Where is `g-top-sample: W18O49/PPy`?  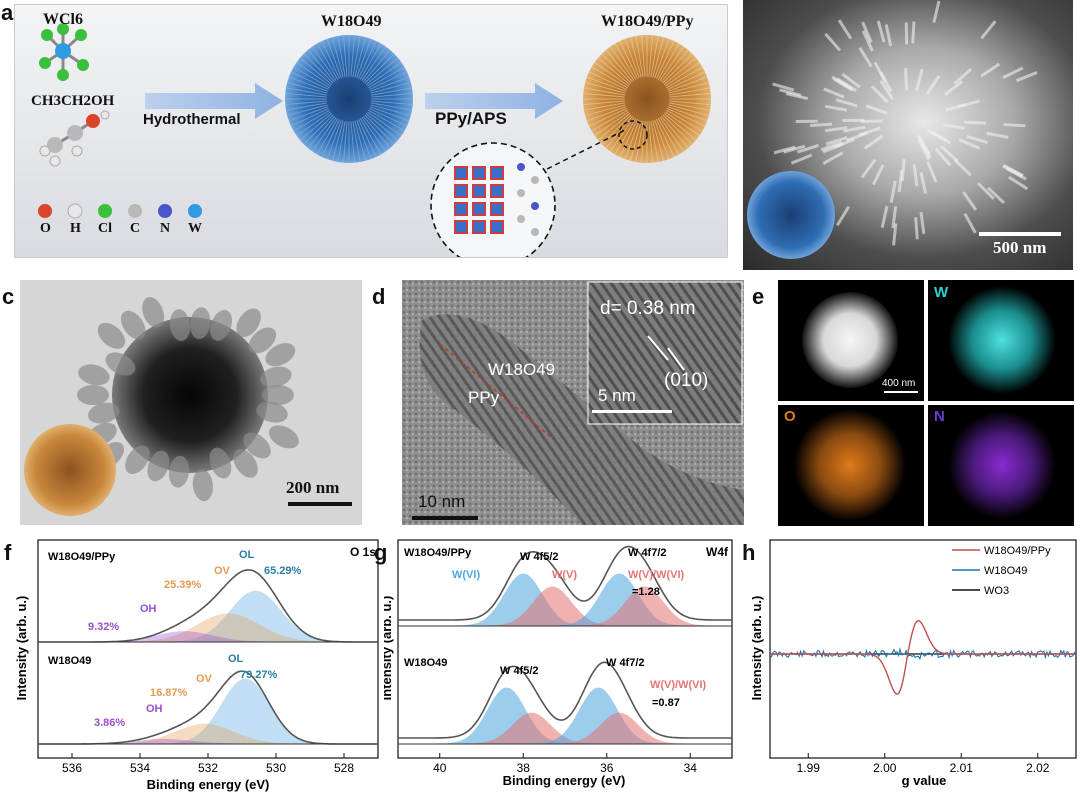 g-top-sample: W18O49/PPy is located at coordinates (438, 553).